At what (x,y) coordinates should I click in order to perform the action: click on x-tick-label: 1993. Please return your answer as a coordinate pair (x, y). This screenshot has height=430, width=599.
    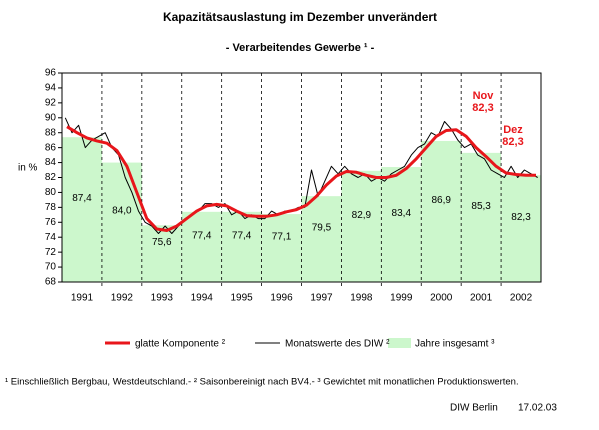
    Looking at the image, I should click on (162, 298).